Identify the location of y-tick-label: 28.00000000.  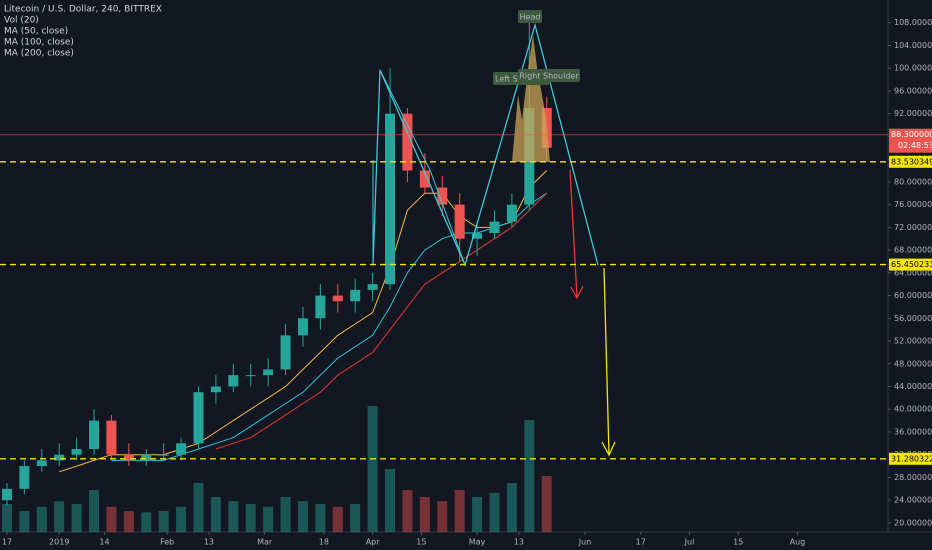
(913, 477).